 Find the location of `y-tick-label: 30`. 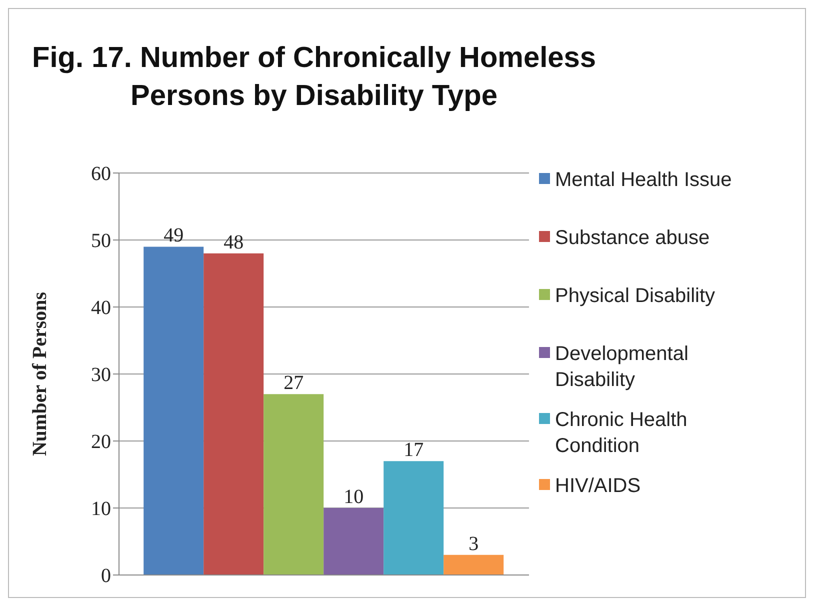

y-tick-label: 30 is located at coordinates (101, 375).